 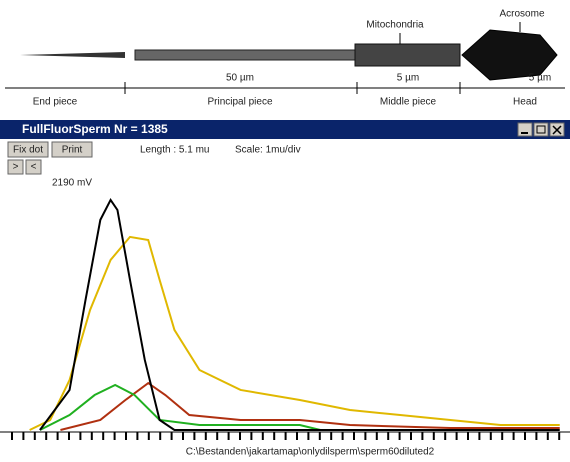 I want to click on part: Principal piece, so click(x=239, y=102).